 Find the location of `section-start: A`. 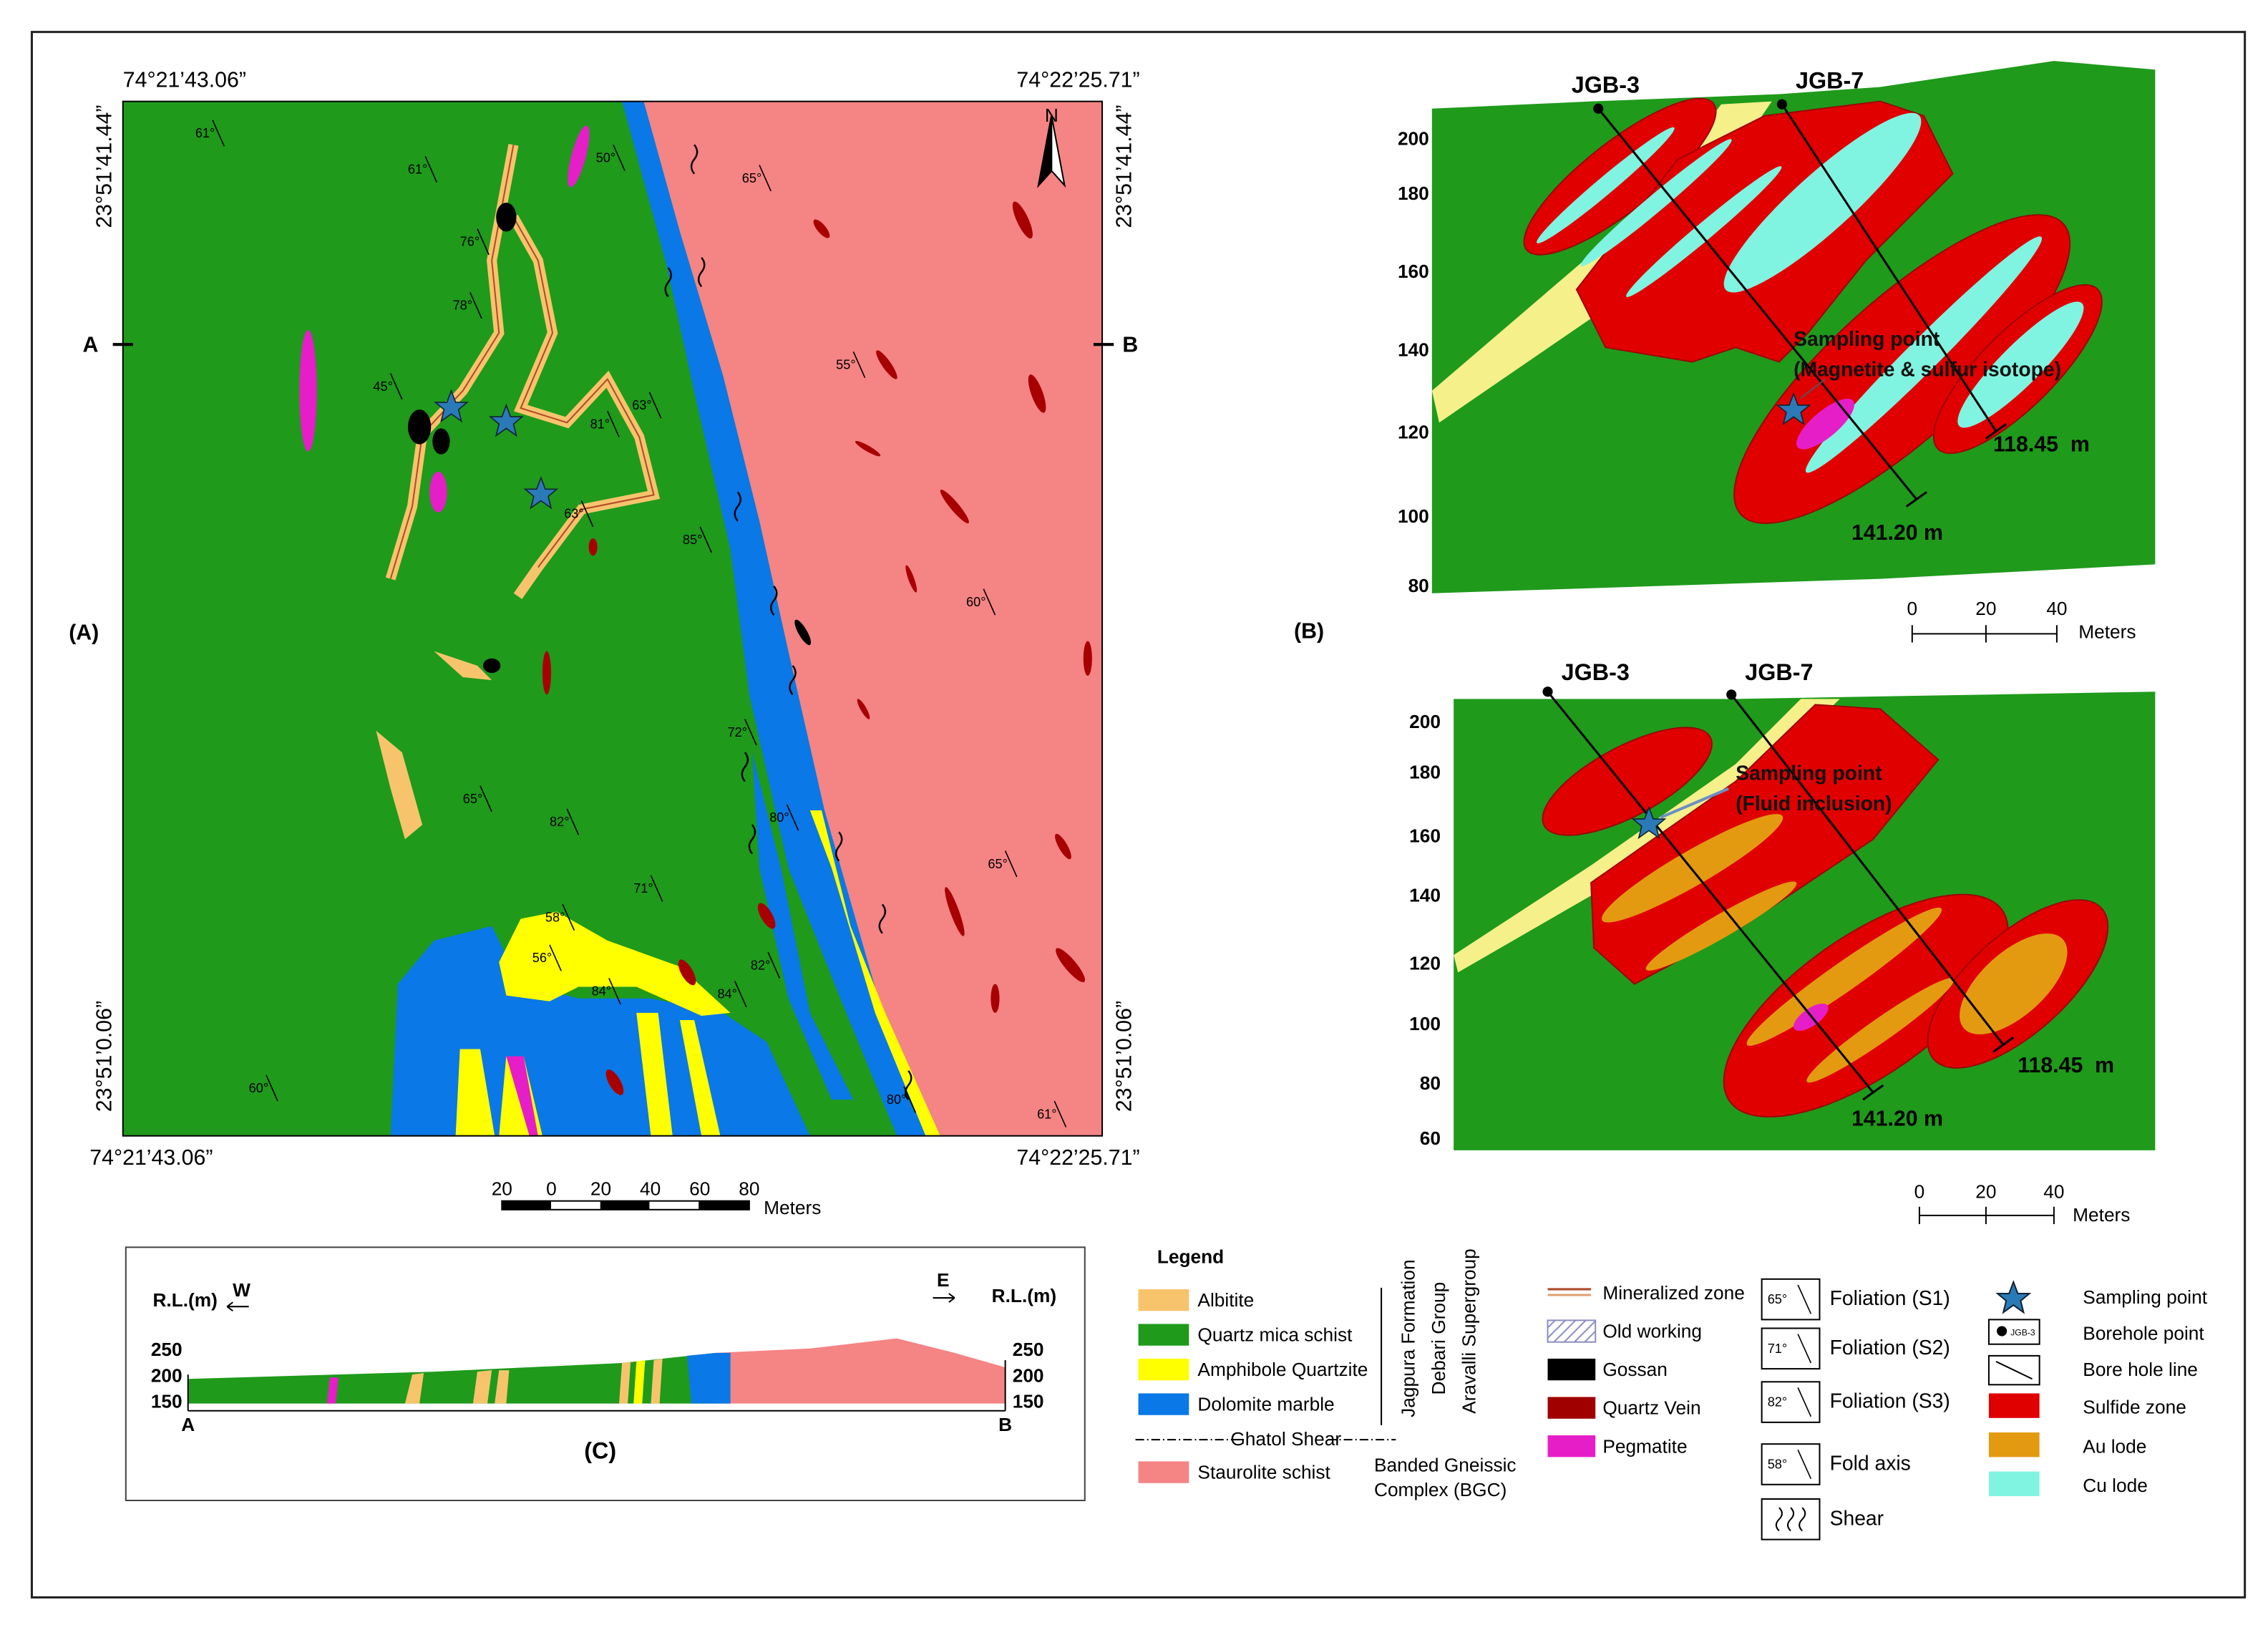

section-start: A is located at coordinates (91, 344).